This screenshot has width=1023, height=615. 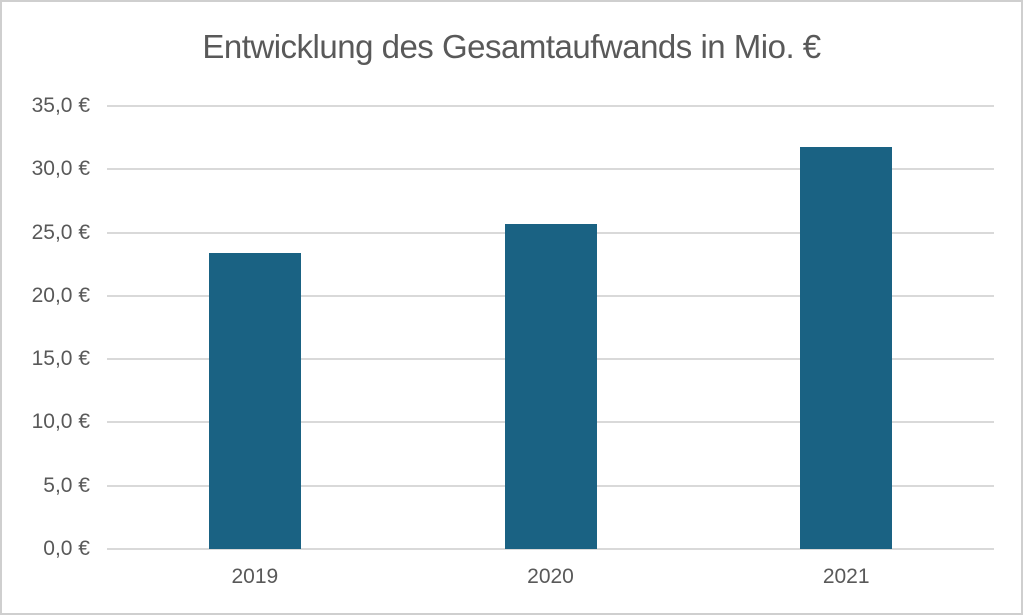 What do you see at coordinates (846, 576) in the screenshot?
I see `x-tick-label-2021: 2021` at bounding box center [846, 576].